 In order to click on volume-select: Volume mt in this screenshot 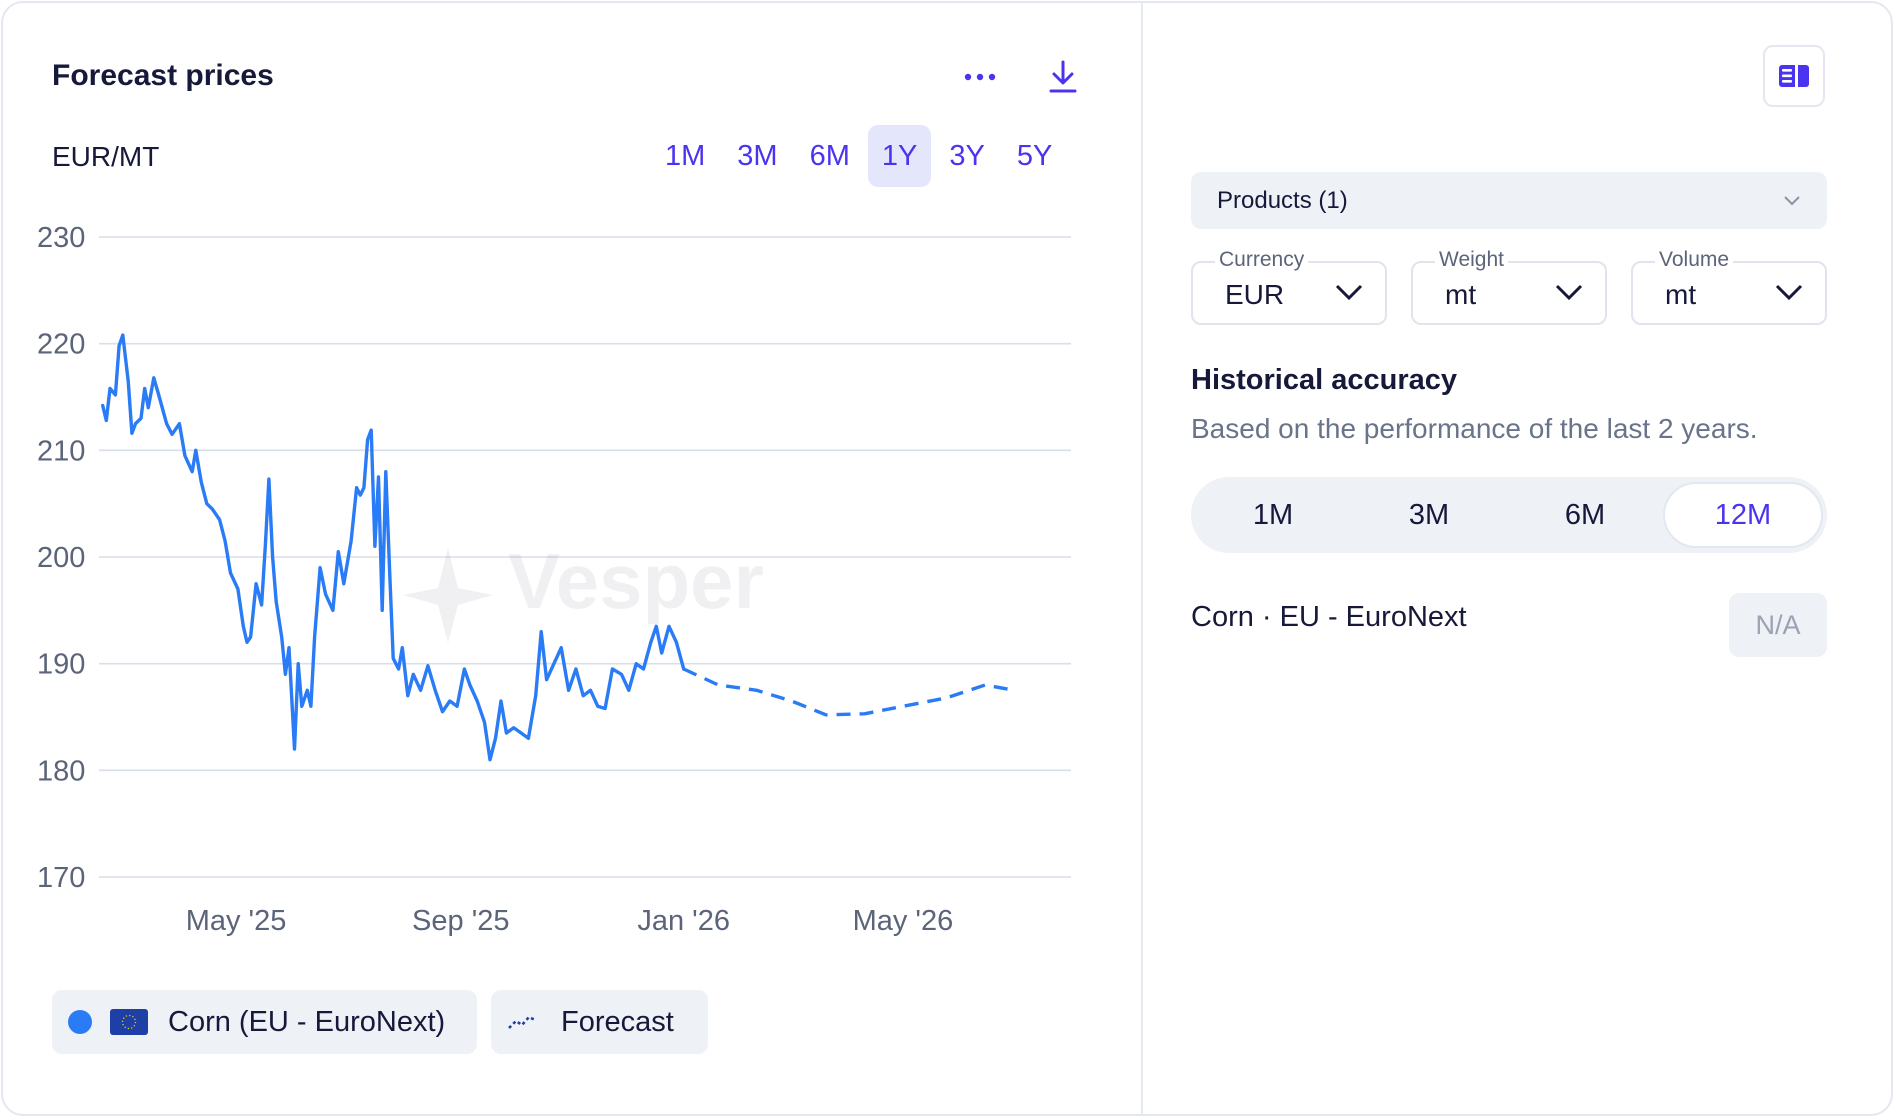, I will do `click(1729, 286)`.